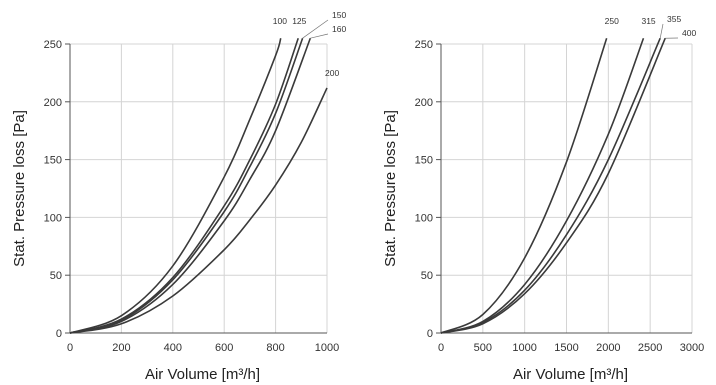 This screenshot has height=385, width=716. Describe the element at coordinates (339, 15) in the screenshot. I see `series-label-150: 150` at that location.